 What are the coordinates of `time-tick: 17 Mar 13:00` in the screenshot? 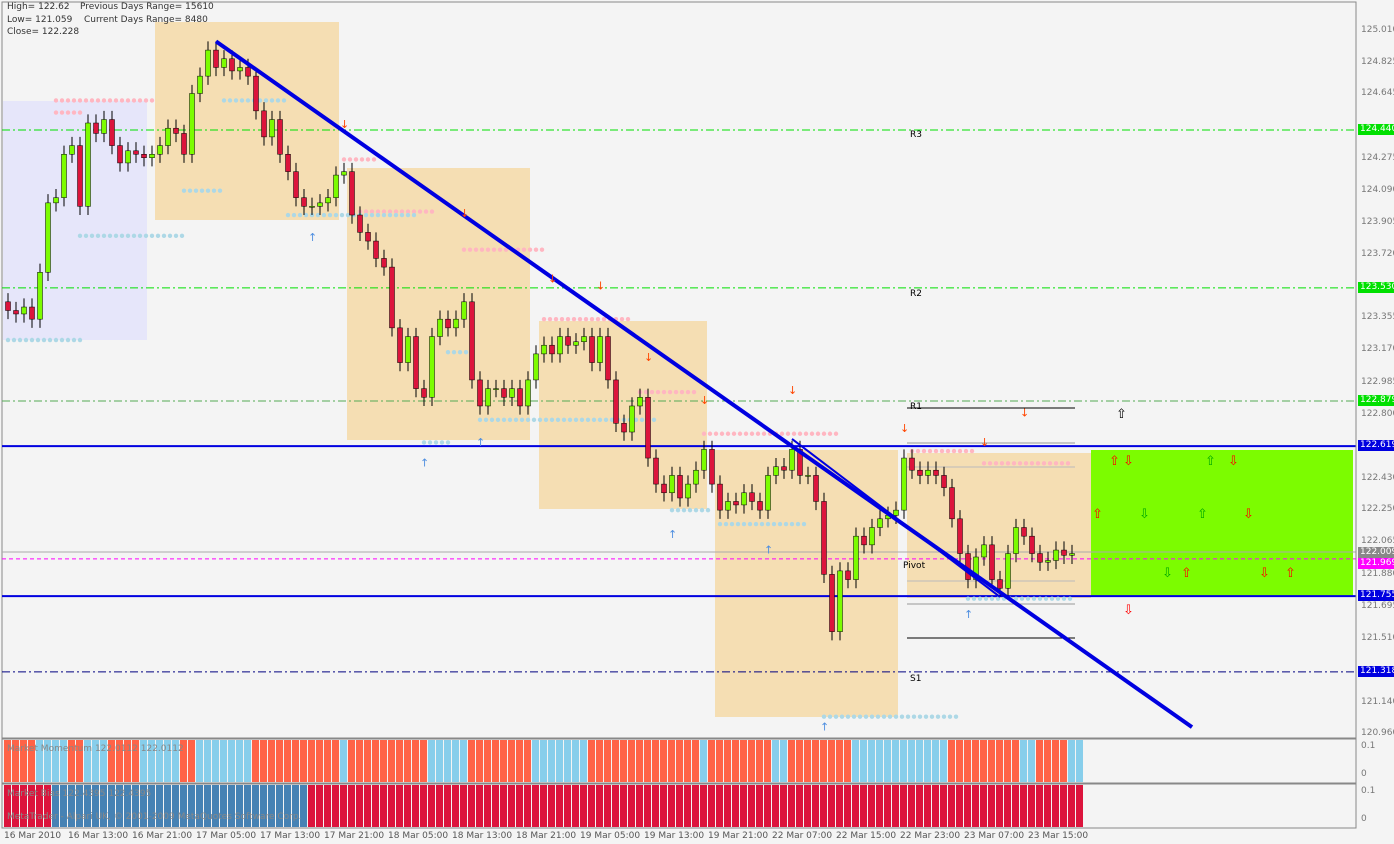 It's located at (290, 836).